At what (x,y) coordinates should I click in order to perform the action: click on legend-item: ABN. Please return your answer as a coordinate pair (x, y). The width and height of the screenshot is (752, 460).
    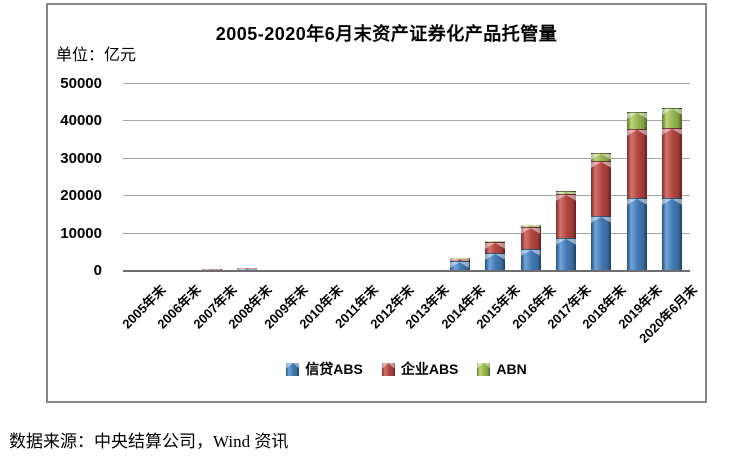
    Looking at the image, I should click on (502, 369).